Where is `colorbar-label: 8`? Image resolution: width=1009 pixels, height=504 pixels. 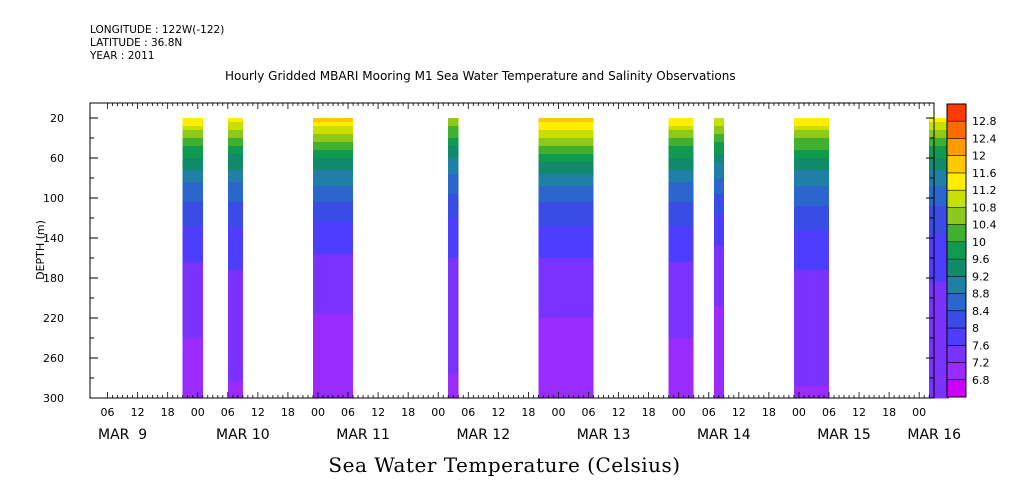
colorbar-label: 8 is located at coordinates (975, 328).